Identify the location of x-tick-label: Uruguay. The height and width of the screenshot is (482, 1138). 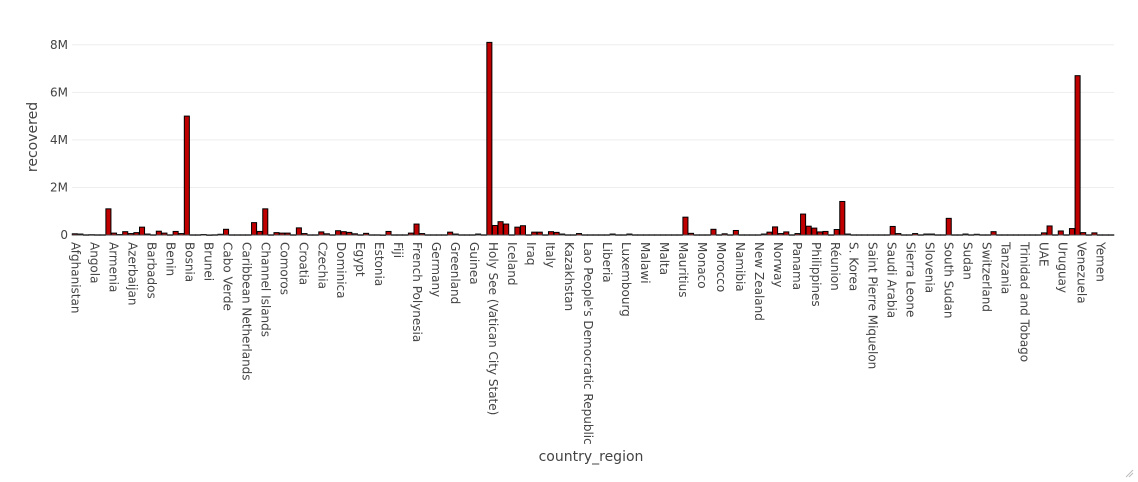
(1063, 267).